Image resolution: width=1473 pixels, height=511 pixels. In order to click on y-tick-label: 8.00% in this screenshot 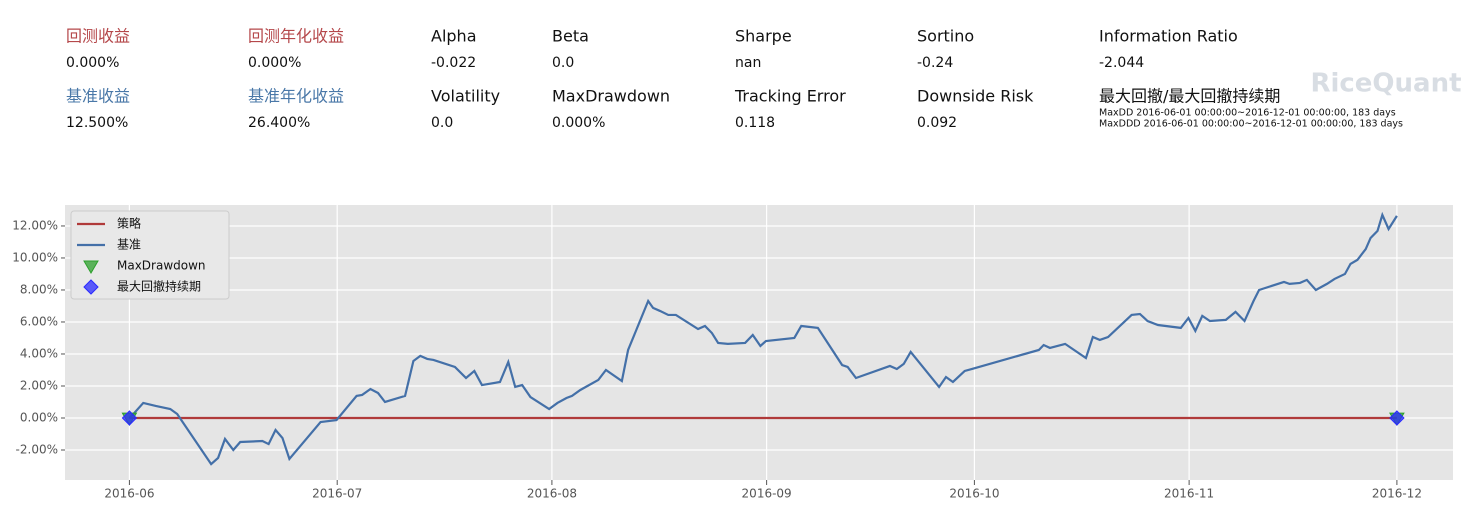, I will do `click(39, 289)`.